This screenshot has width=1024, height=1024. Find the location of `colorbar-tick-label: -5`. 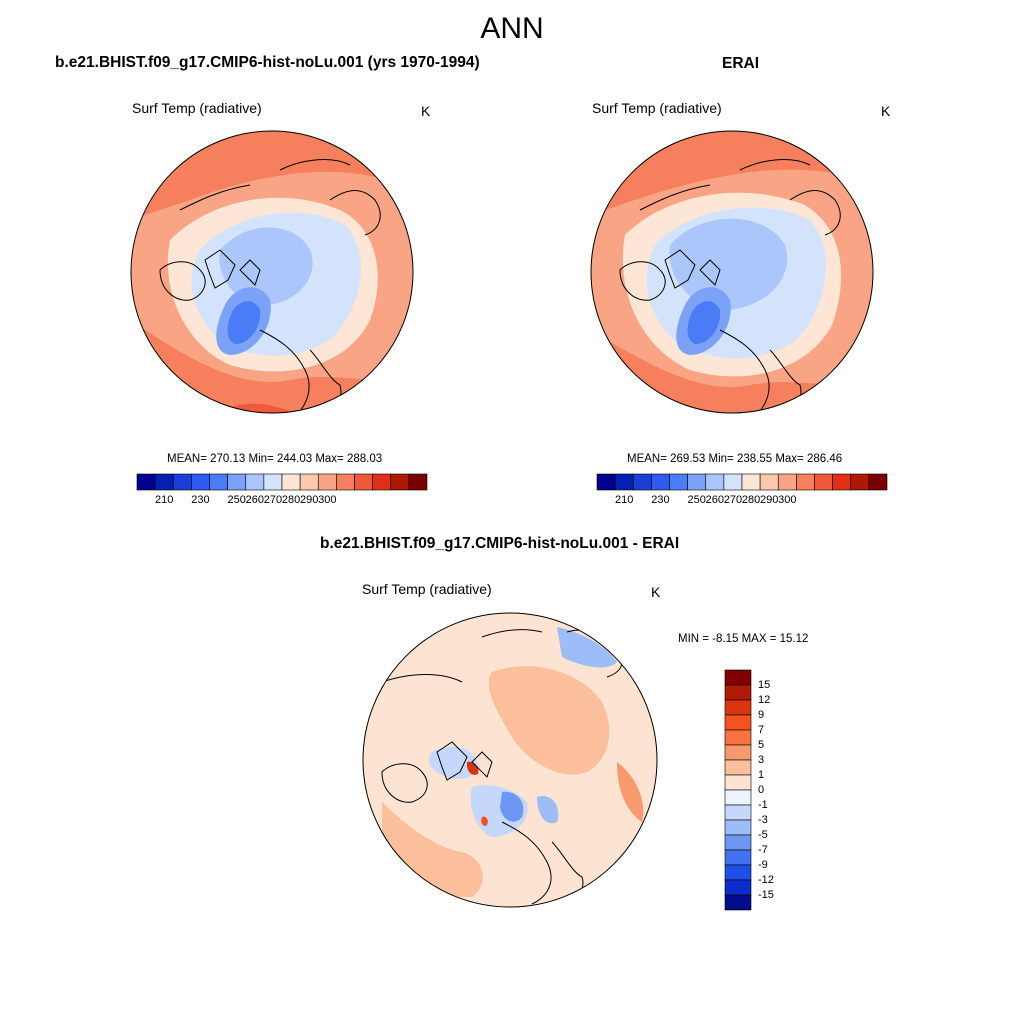

colorbar-tick-label: -5 is located at coordinates (763, 835).